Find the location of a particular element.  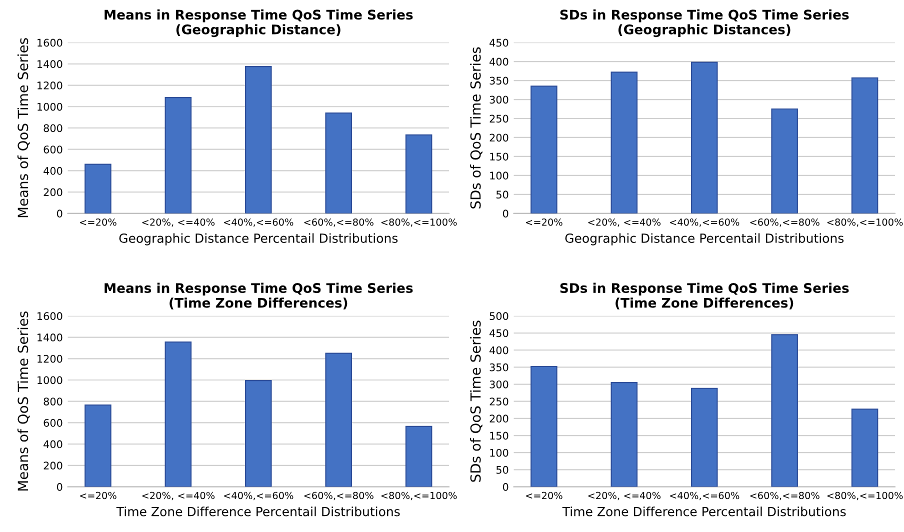

chart-title: Means in Response Time QoS Time Series (Time Zone Differences) is located at coordinates (258, 296).